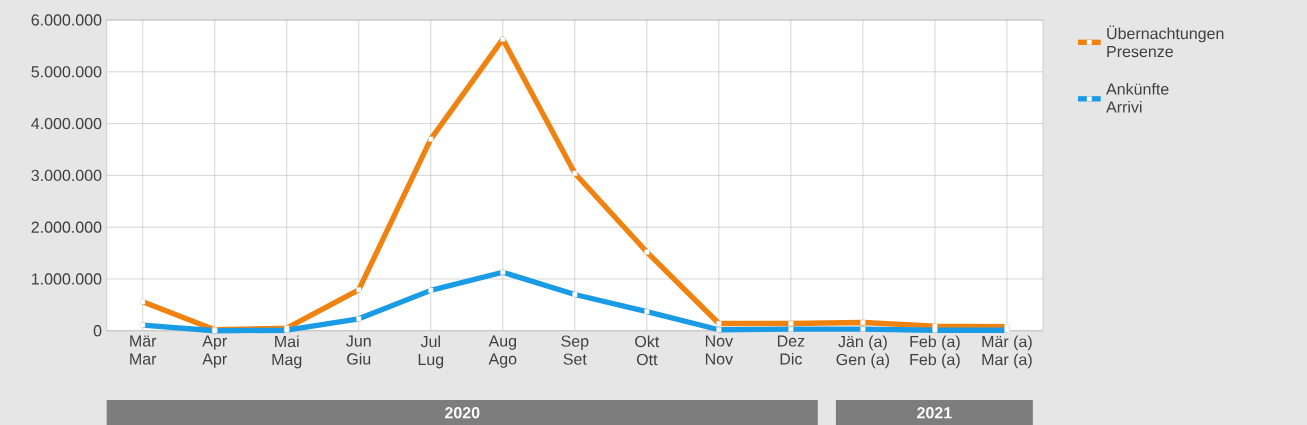 The image size is (1307, 425). Describe the element at coordinates (647, 350) in the screenshot. I see `x-tick-label: Okt Ott` at that location.